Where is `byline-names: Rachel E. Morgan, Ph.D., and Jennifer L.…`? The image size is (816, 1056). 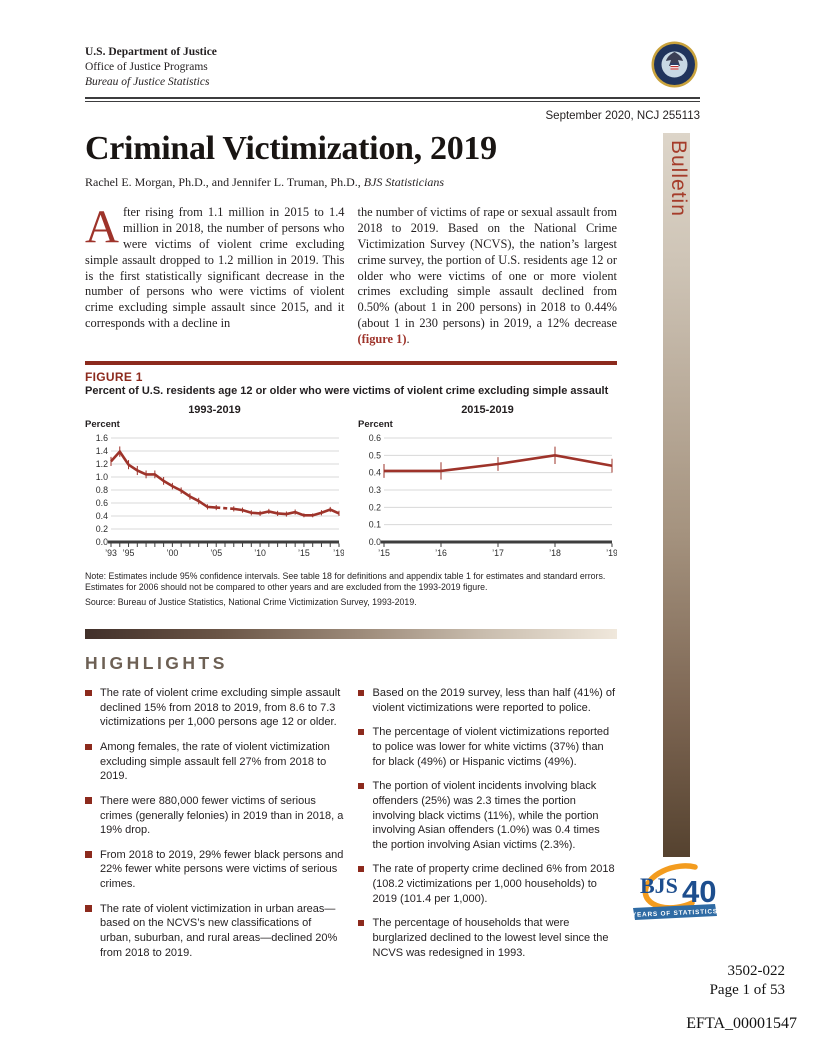 byline-names: Rachel E. Morgan, Ph.D., and Jennifer L.… is located at coordinates (224, 182).